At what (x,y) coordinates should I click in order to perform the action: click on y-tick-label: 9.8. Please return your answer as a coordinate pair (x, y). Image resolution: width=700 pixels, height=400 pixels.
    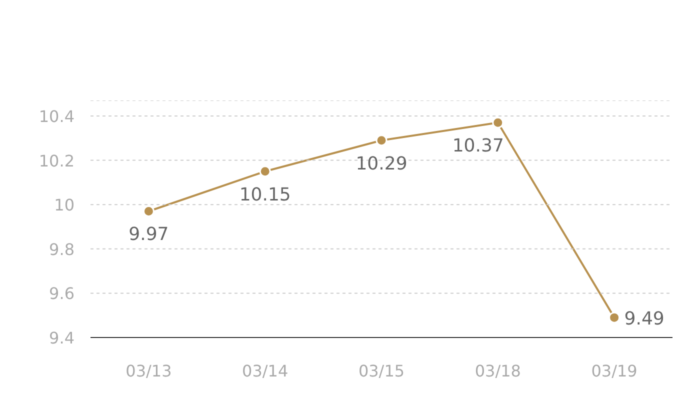
    Looking at the image, I should click on (62, 249).